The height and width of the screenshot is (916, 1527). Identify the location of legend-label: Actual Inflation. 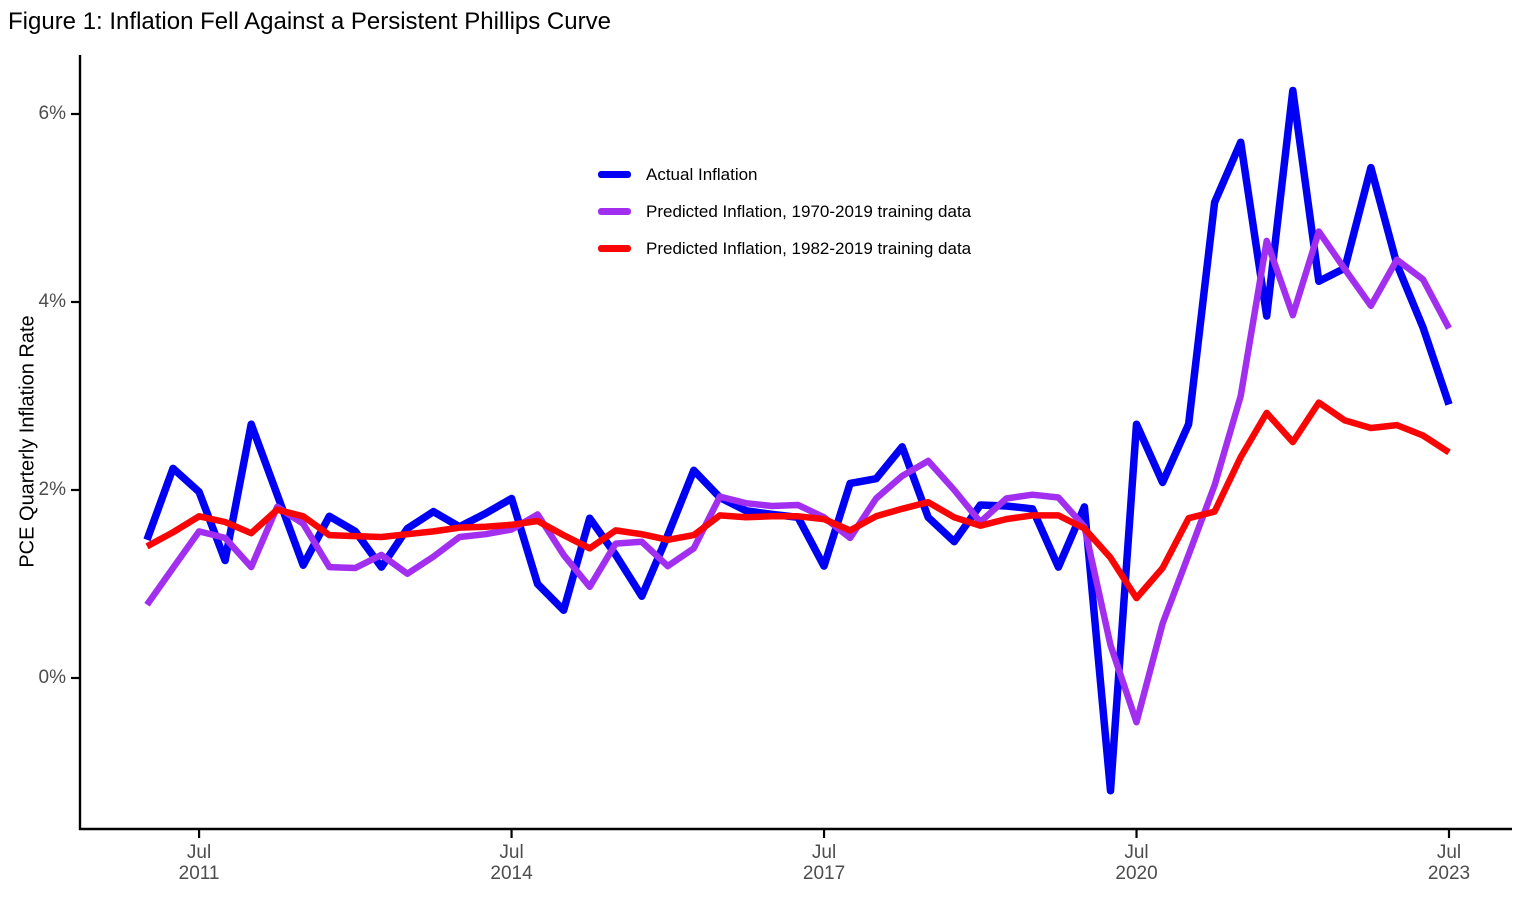
(702, 174).